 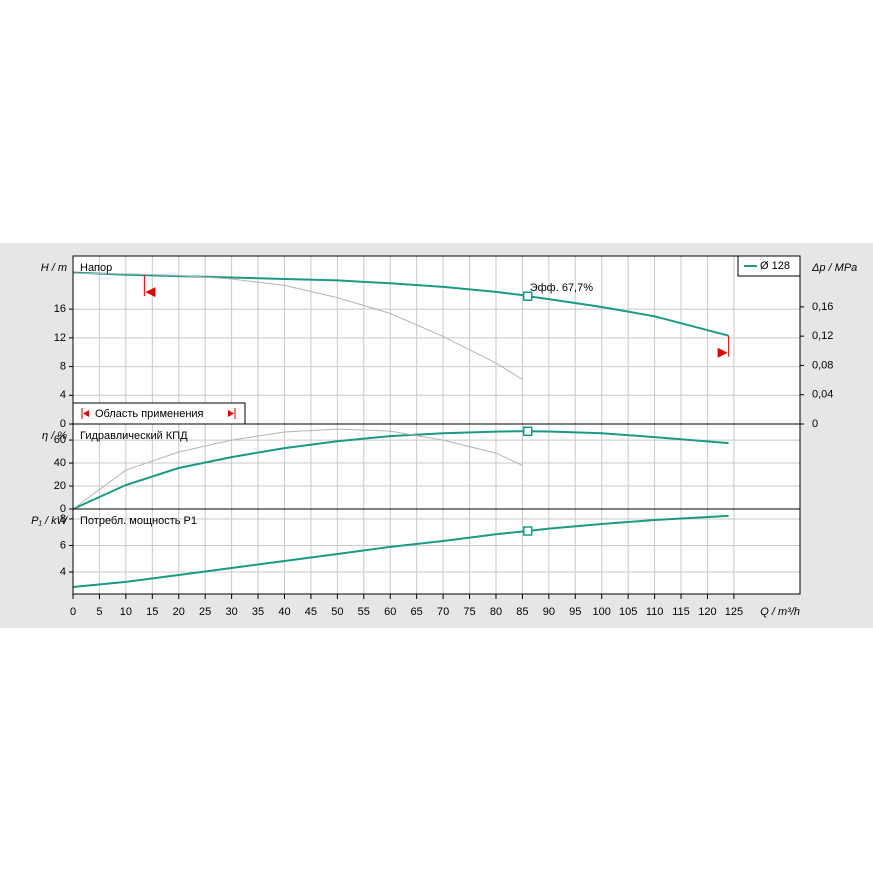 I want to click on x-tick-label: 60, so click(x=390, y=612).